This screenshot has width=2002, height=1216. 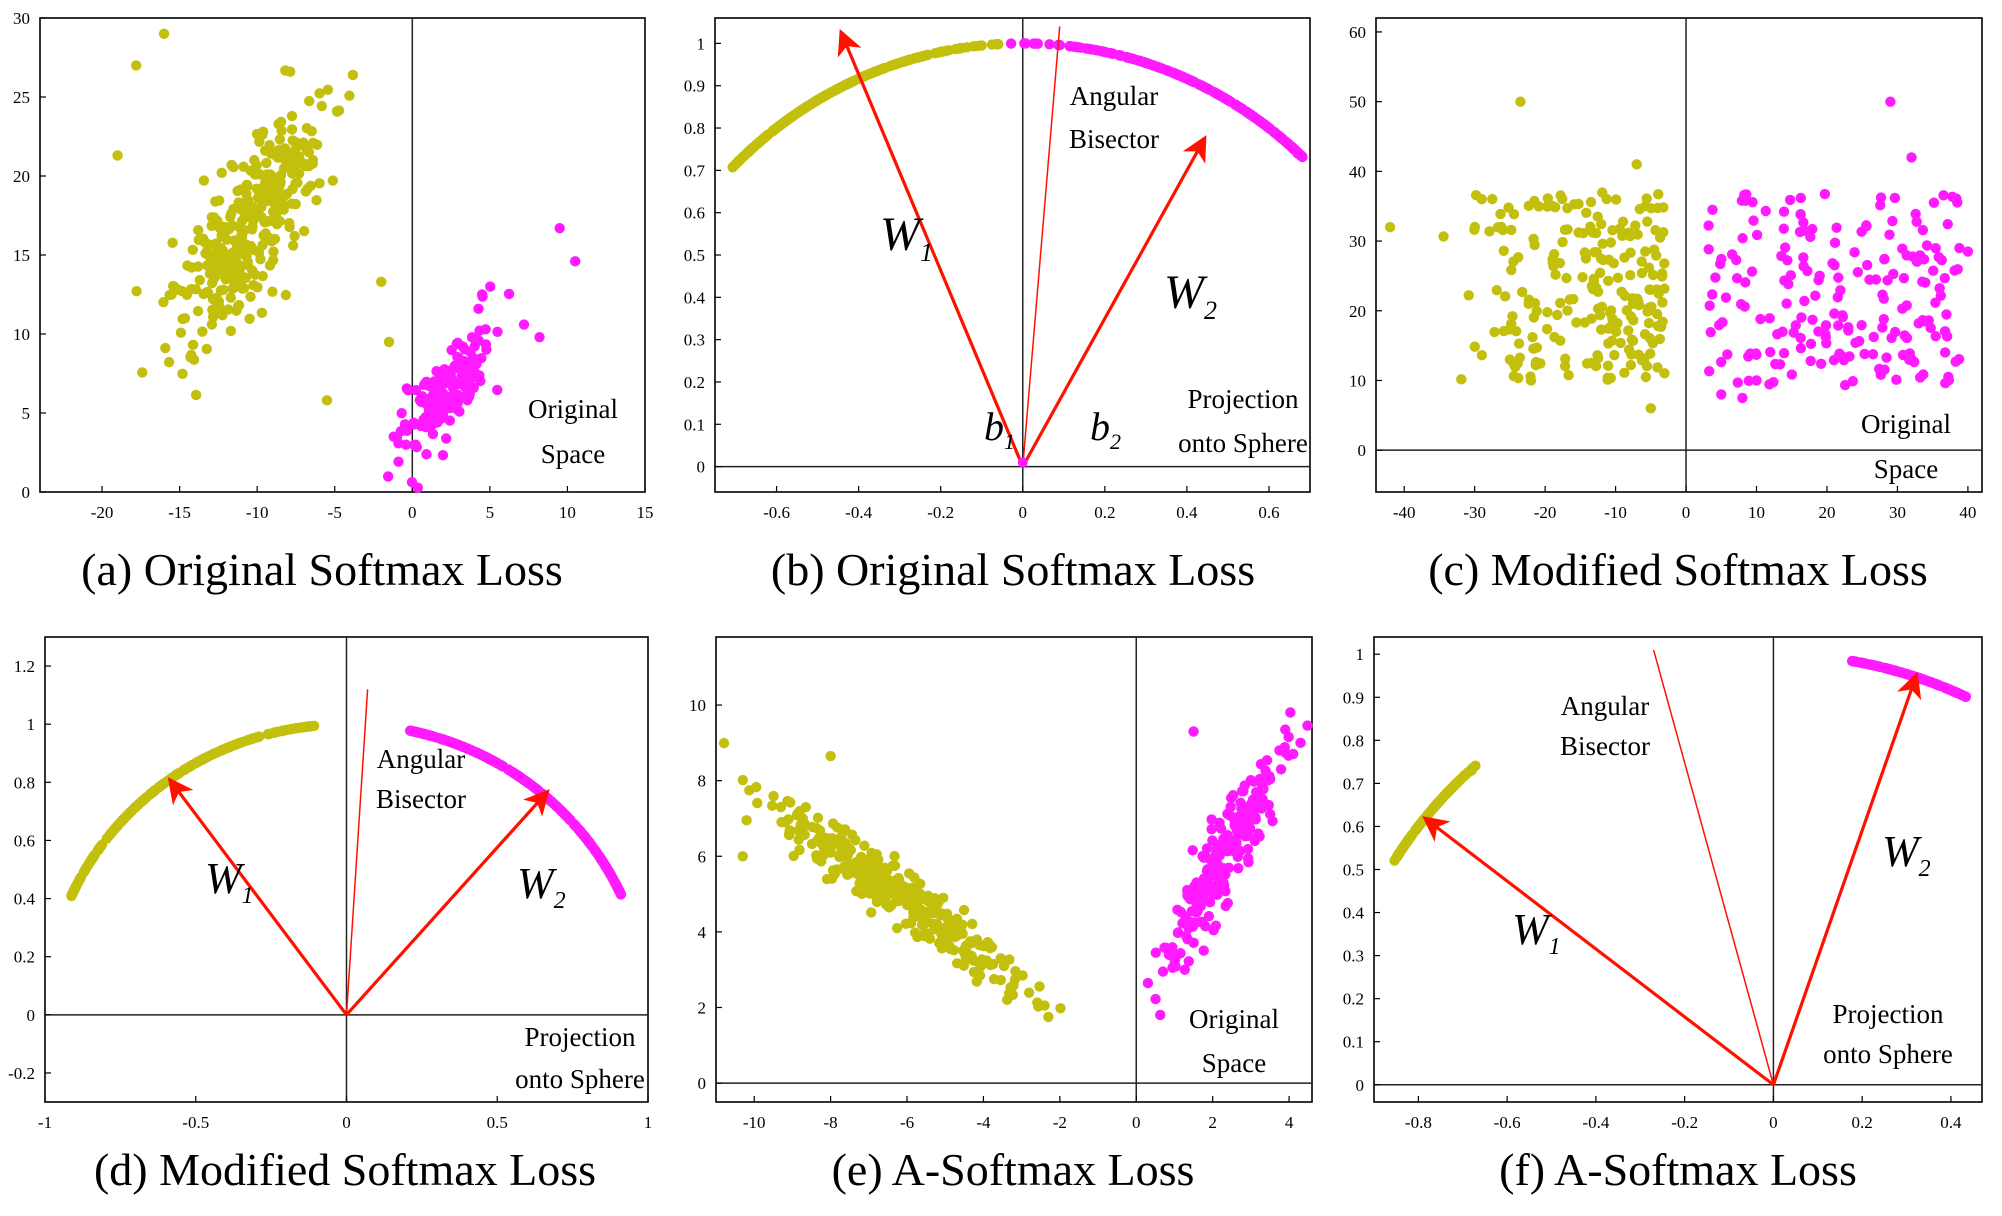 I want to click on y-tick-label: 8, so click(x=702, y=781).